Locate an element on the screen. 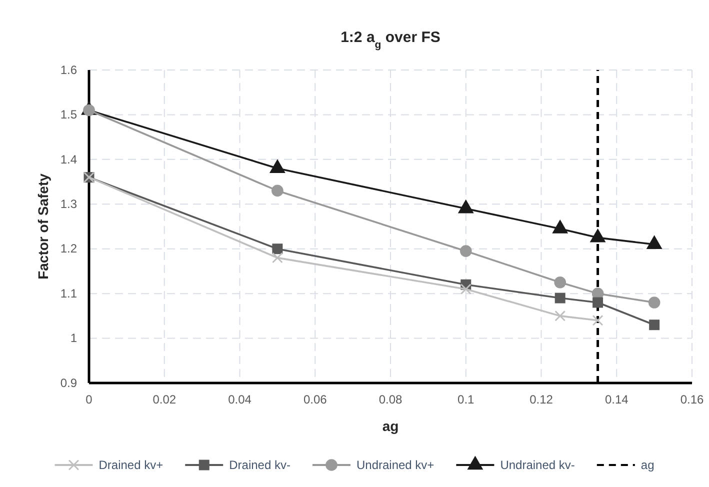  y-tick-label: 1 is located at coordinates (74, 338).